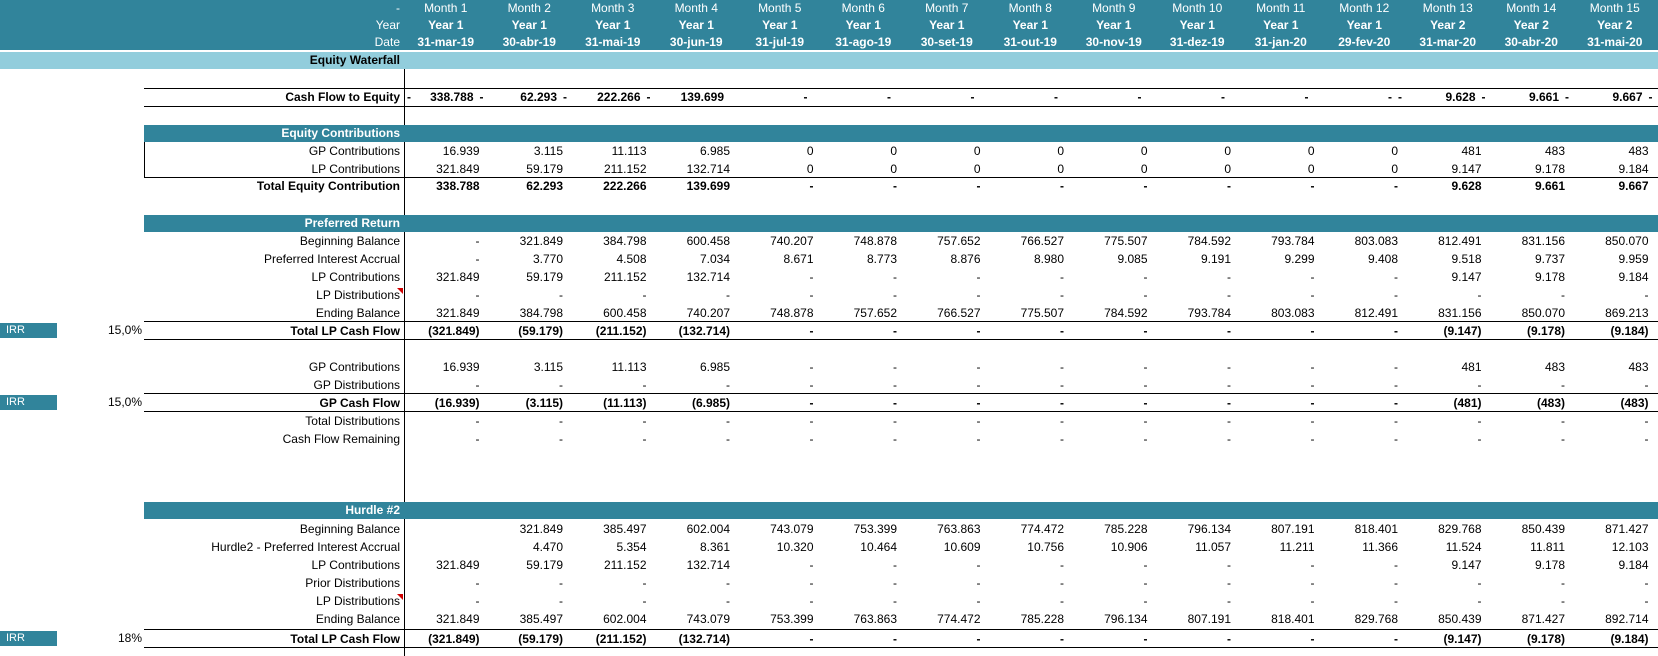 Image resolution: width=1658 pixels, height=656 pixels. I want to click on cfe-top-border, so click(901, 88).